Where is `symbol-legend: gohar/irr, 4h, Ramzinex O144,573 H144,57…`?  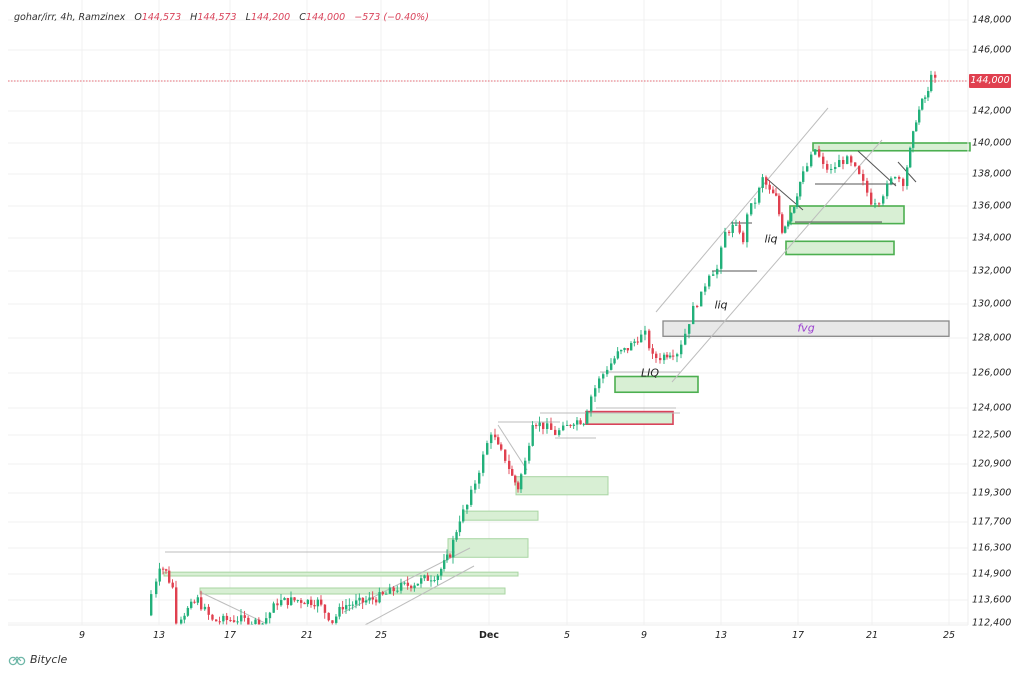
symbol-legend: gohar/irr, 4h, Ramzinex O144,573 H144,57… is located at coordinates (221, 17).